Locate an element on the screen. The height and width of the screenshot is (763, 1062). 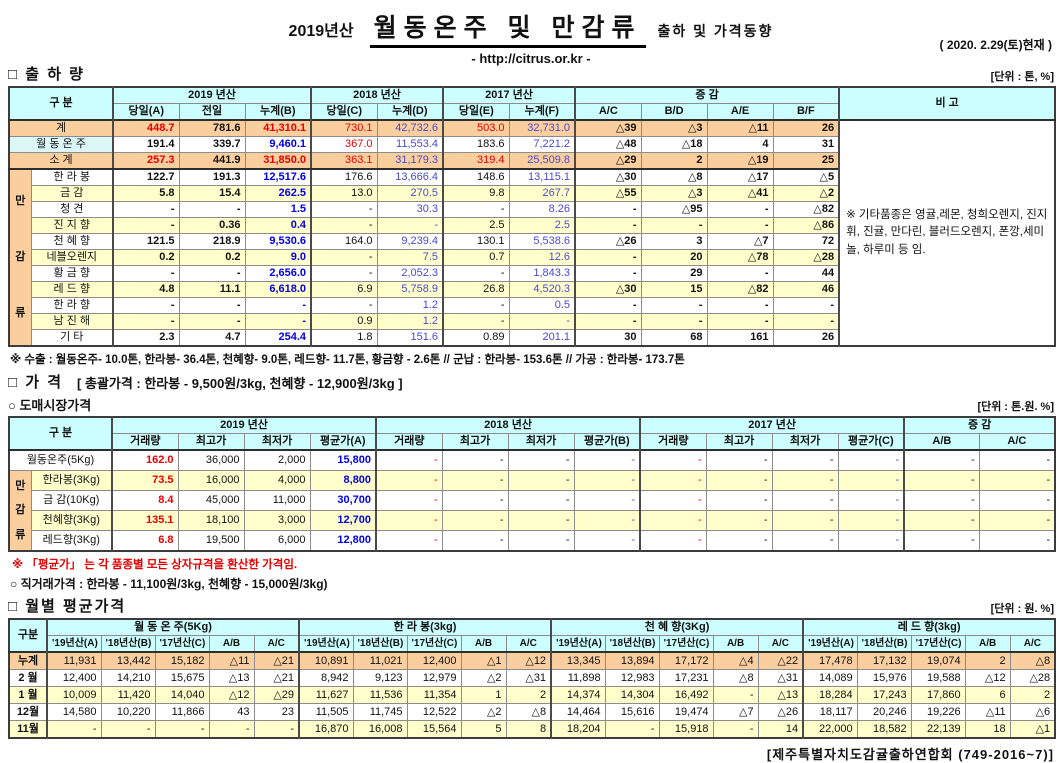
col-header: 누계(B) is located at coordinates (278, 112).